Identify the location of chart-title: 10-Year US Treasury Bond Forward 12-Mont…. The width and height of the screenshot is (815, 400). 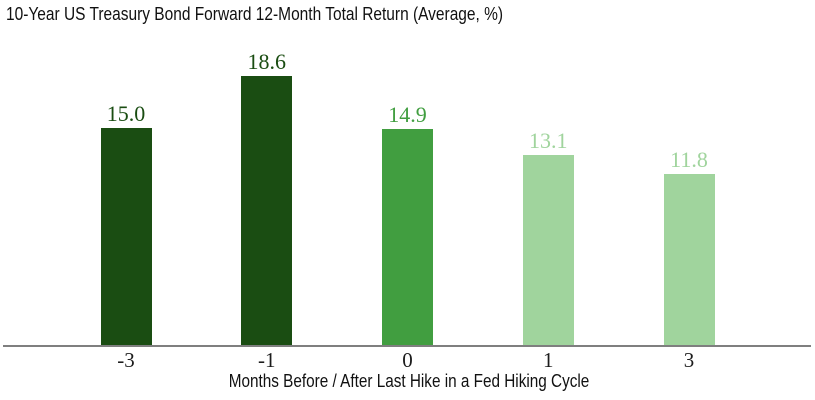
(255, 14).